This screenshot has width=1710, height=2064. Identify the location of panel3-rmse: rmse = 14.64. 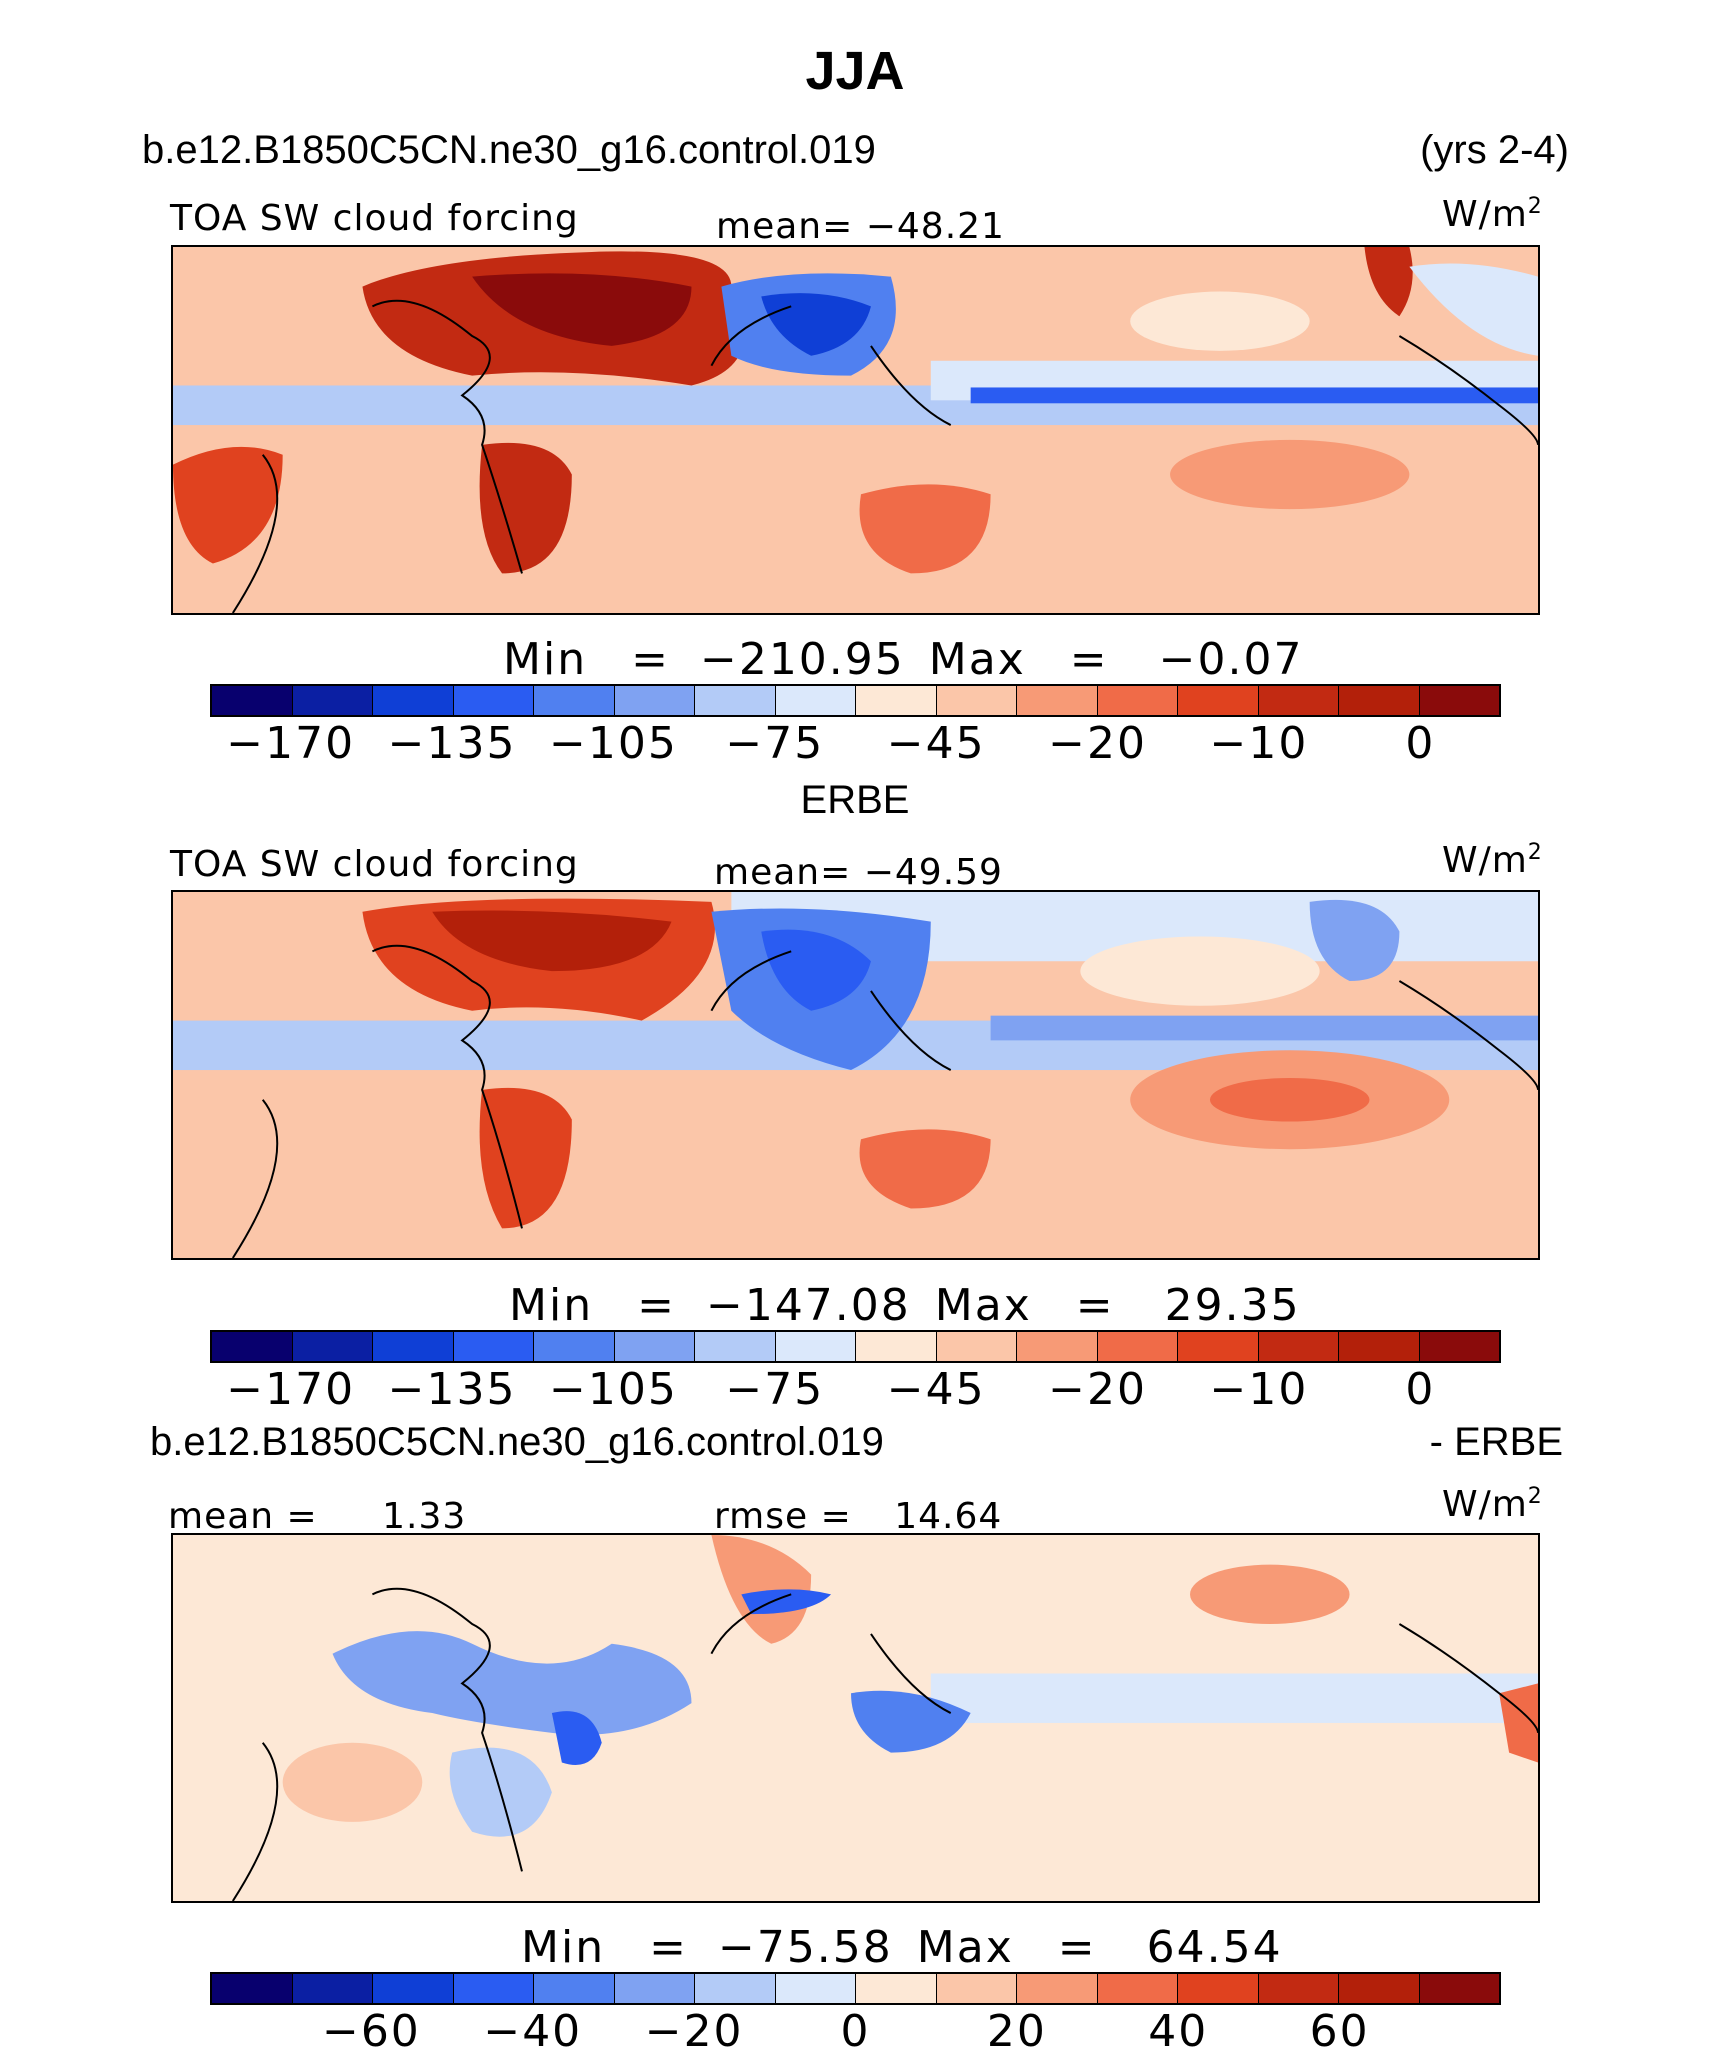
(858, 1516).